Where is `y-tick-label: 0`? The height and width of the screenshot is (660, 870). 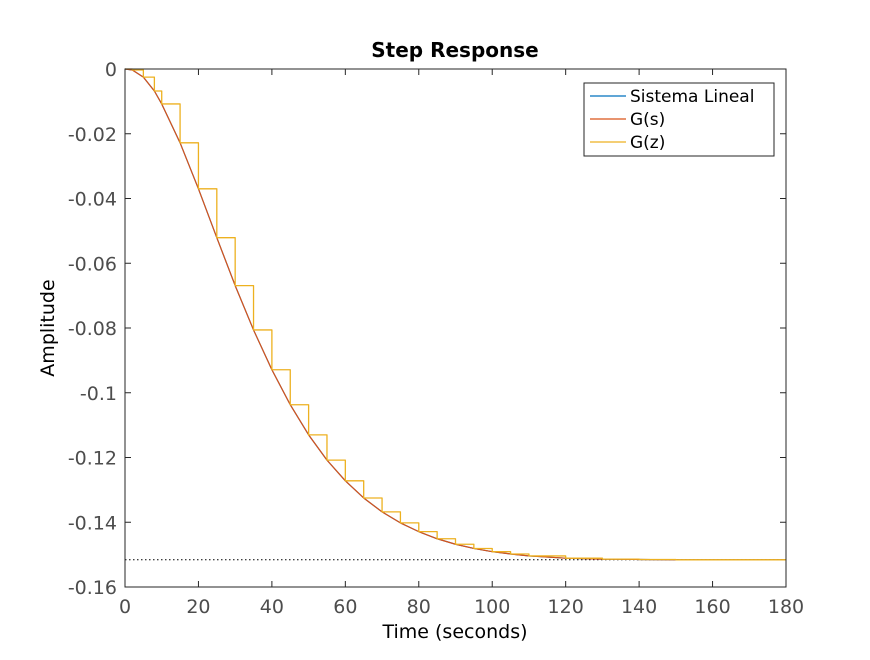 y-tick-label: 0 is located at coordinates (111, 70).